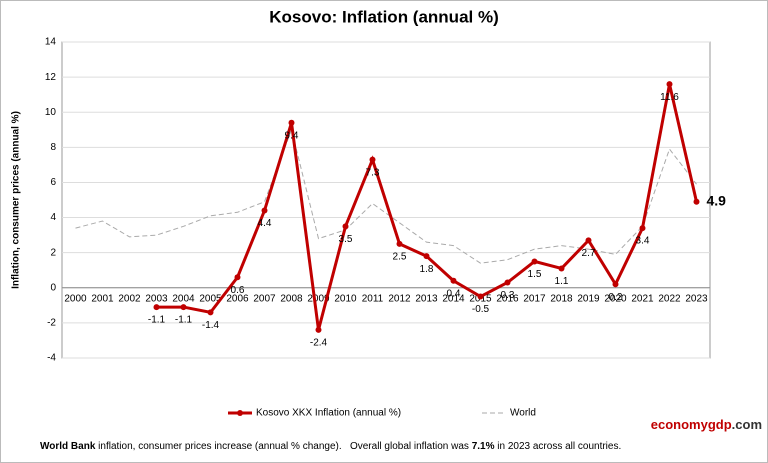 The height and width of the screenshot is (463, 768). I want to click on x-tick-label: 2022, so click(669, 298).